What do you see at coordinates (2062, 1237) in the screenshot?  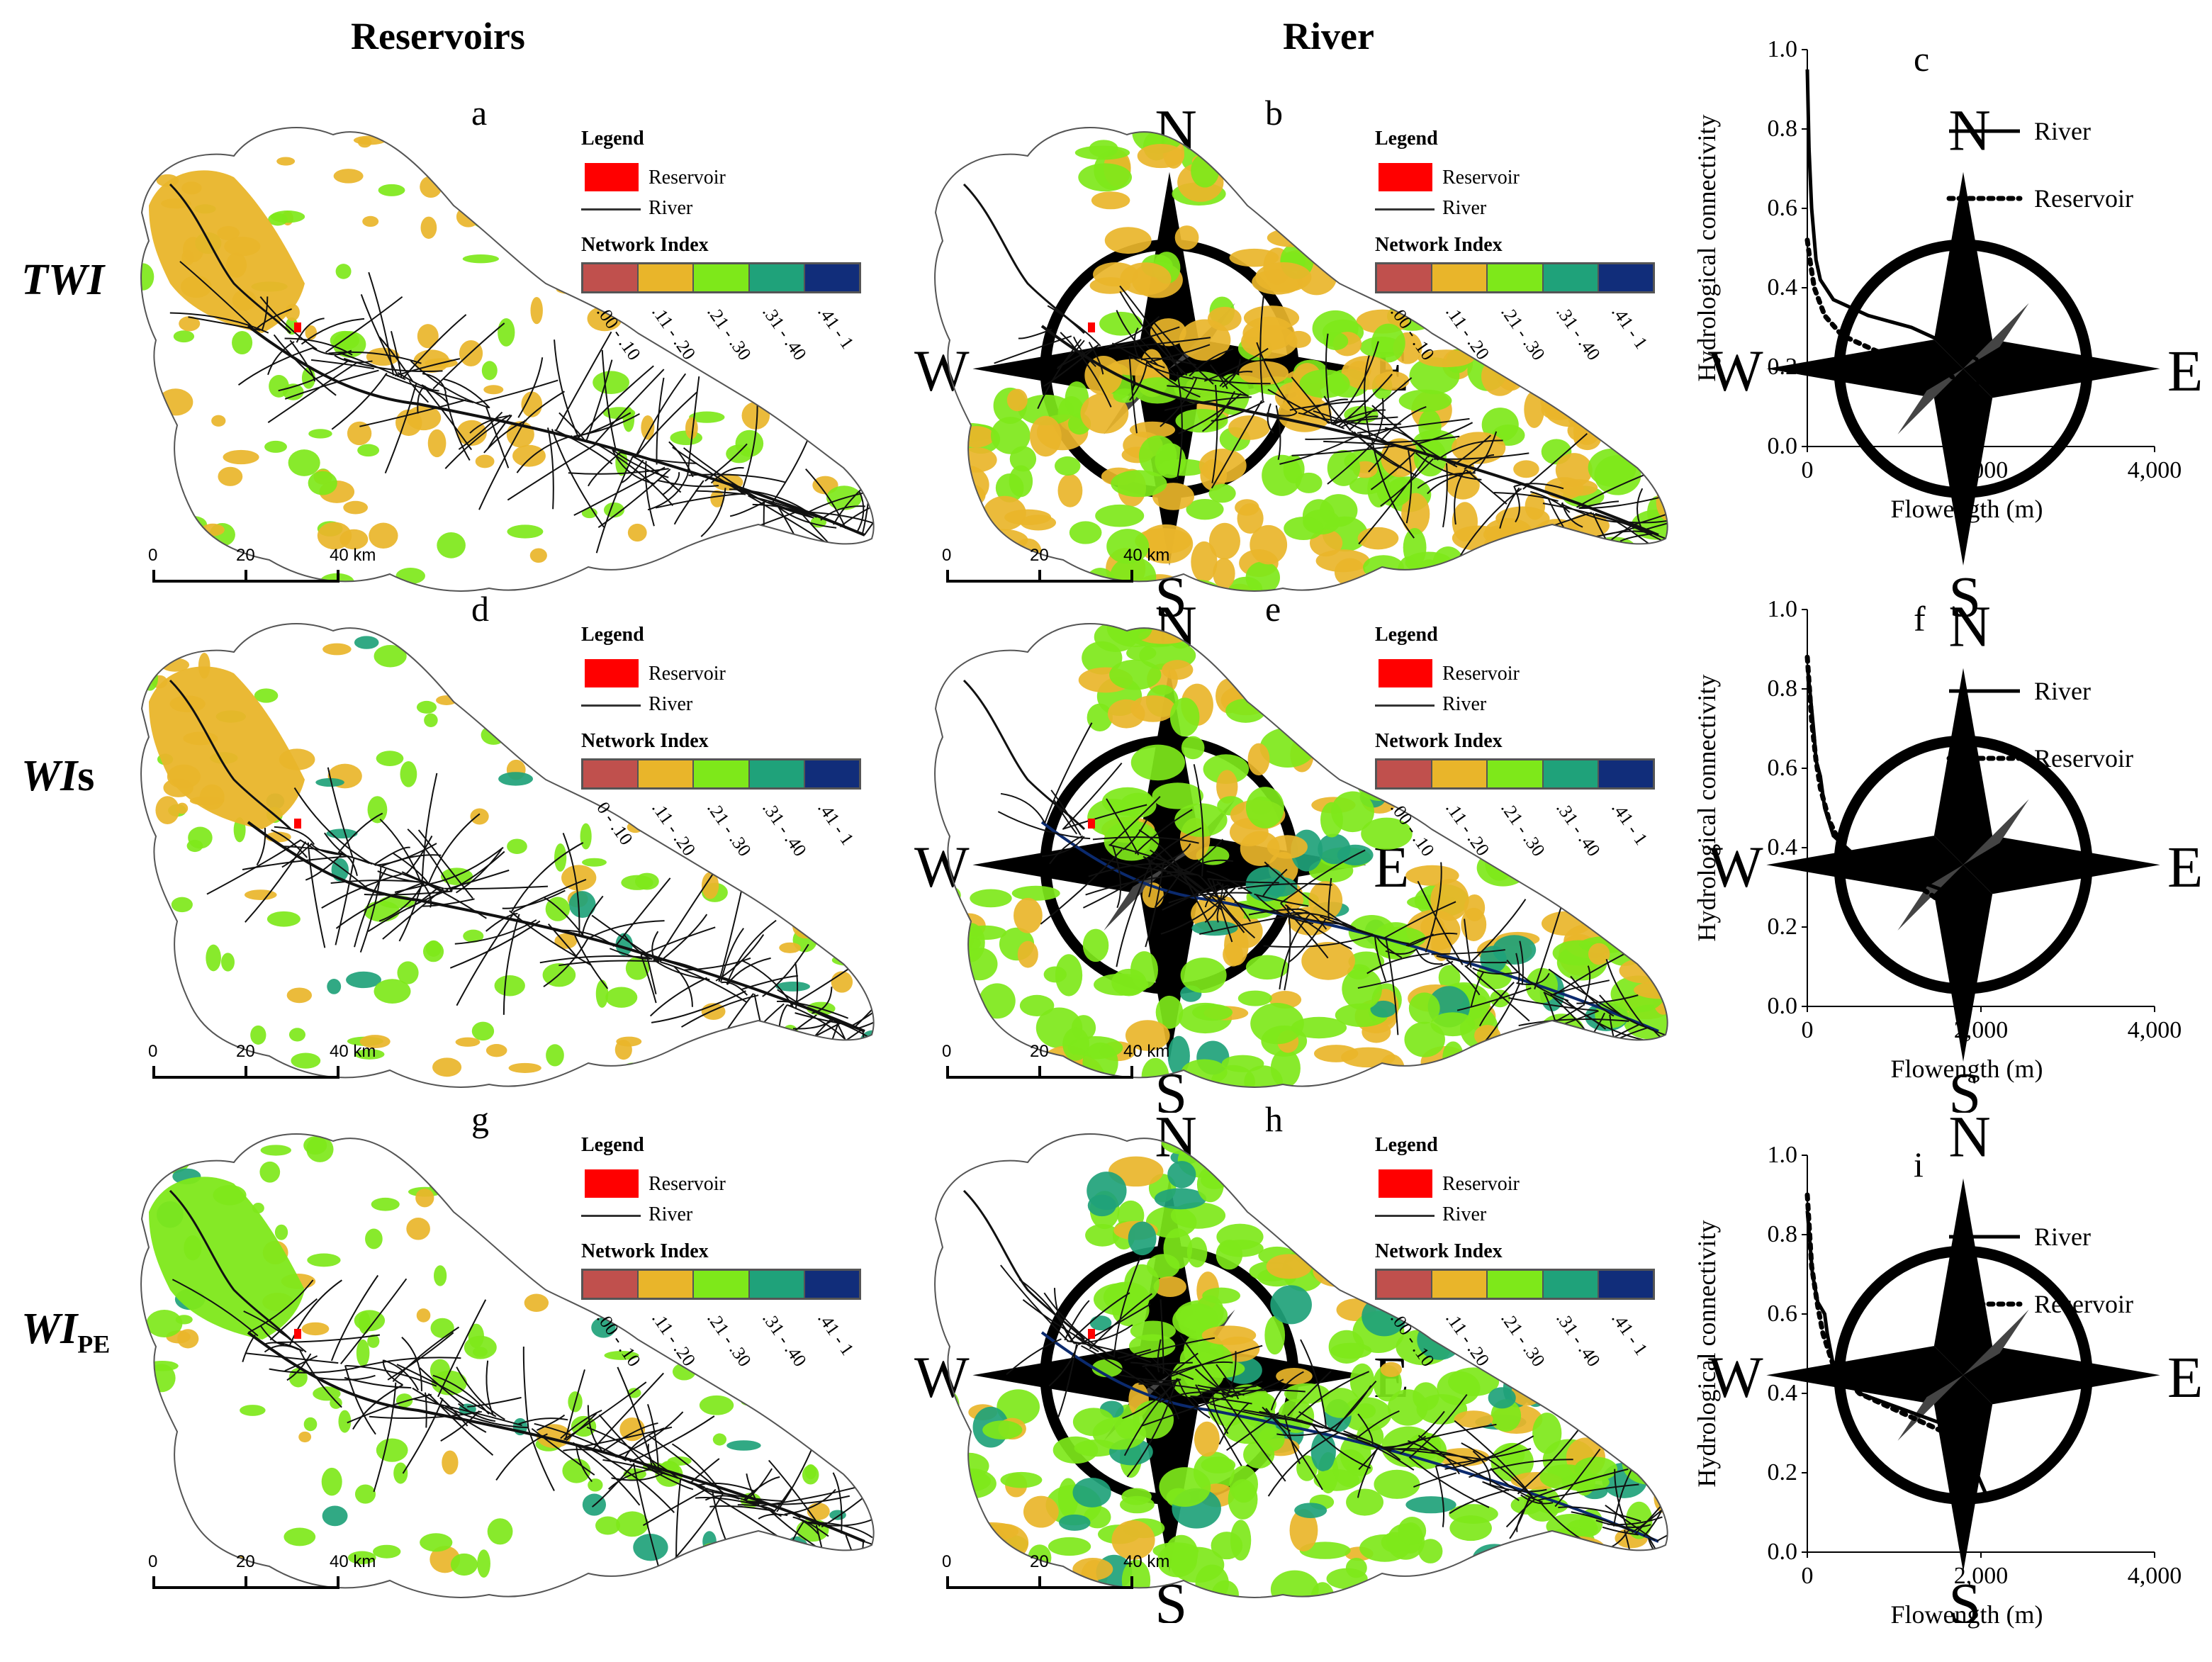 I see `legend-label-river: River` at bounding box center [2062, 1237].